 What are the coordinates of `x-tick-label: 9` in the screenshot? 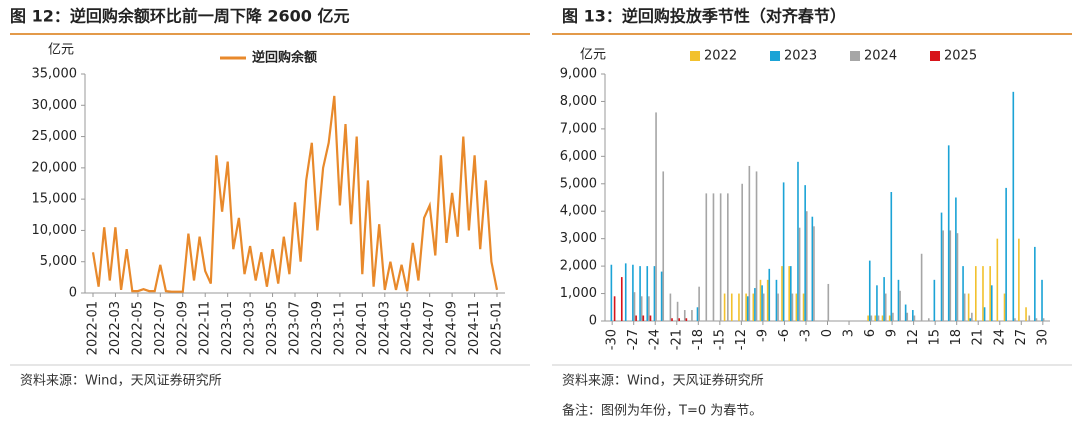 It's located at (892, 333).